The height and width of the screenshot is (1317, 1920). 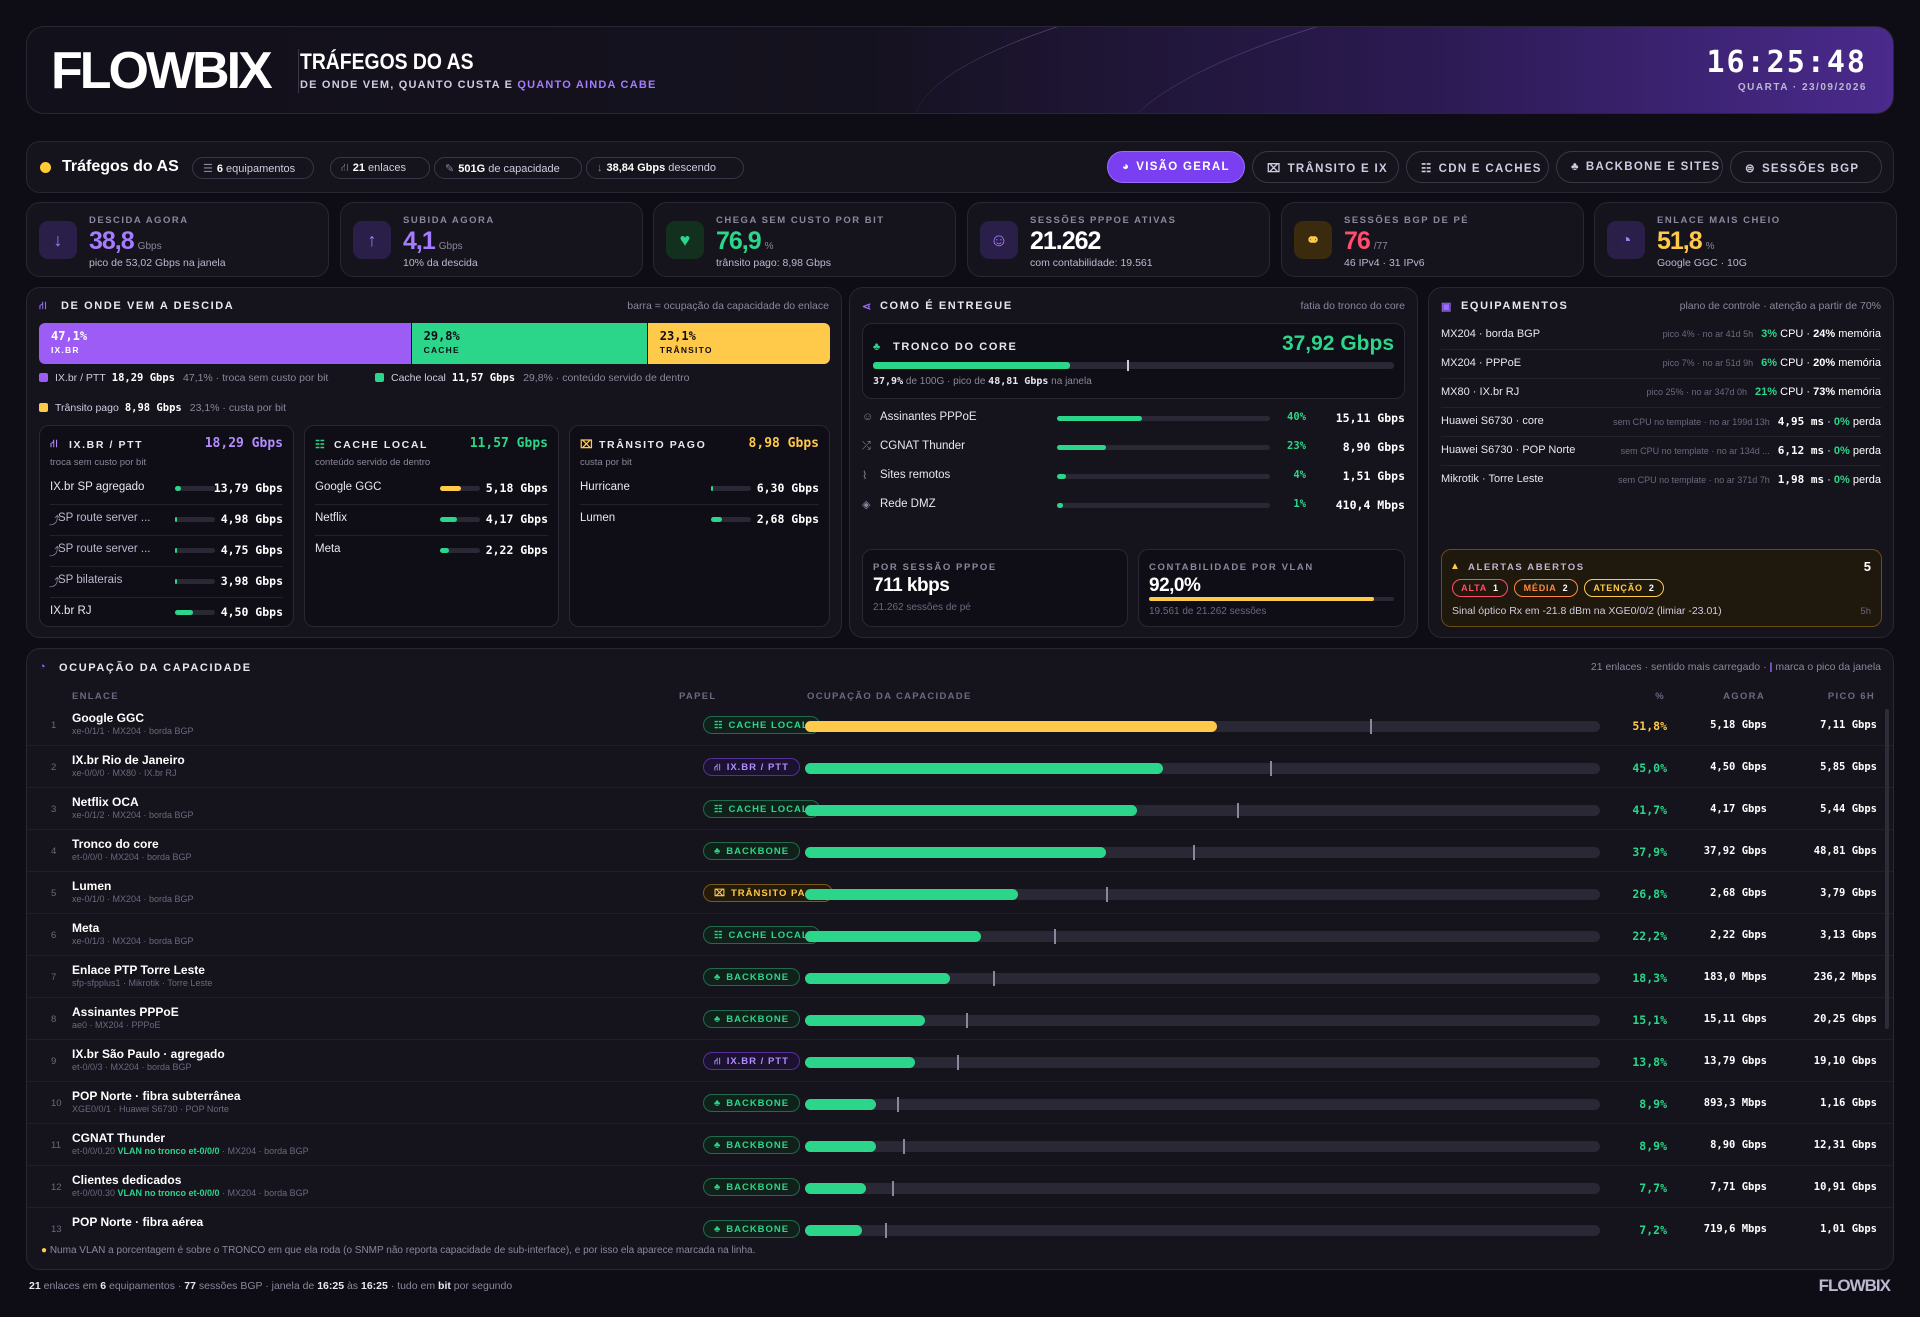 I want to click on alert-tag: ALTA 1, so click(x=1480, y=588).